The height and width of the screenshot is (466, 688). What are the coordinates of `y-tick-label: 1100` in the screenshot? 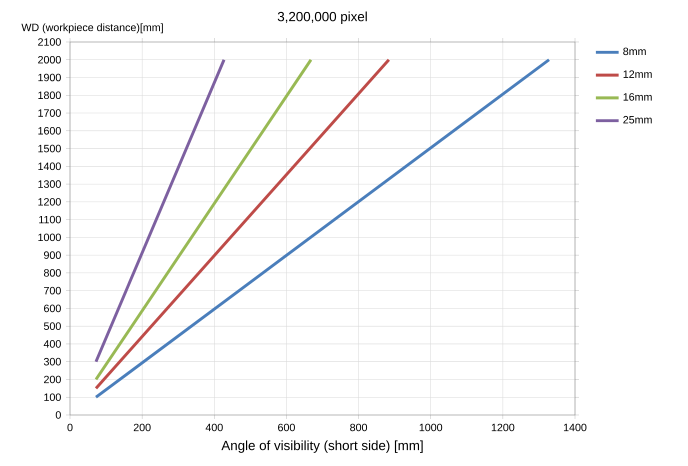 It's located at (50, 220).